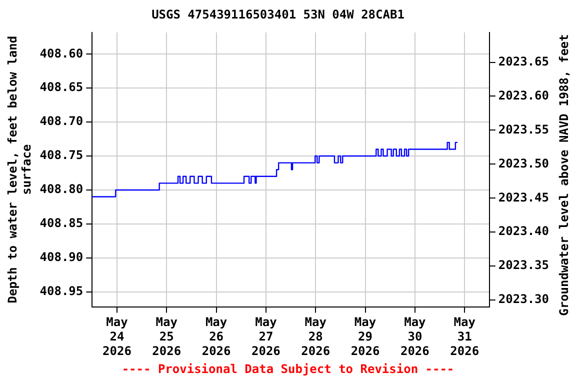 The height and width of the screenshot is (384, 576). I want to click on y-tick-label: 408.70, so click(62, 121).